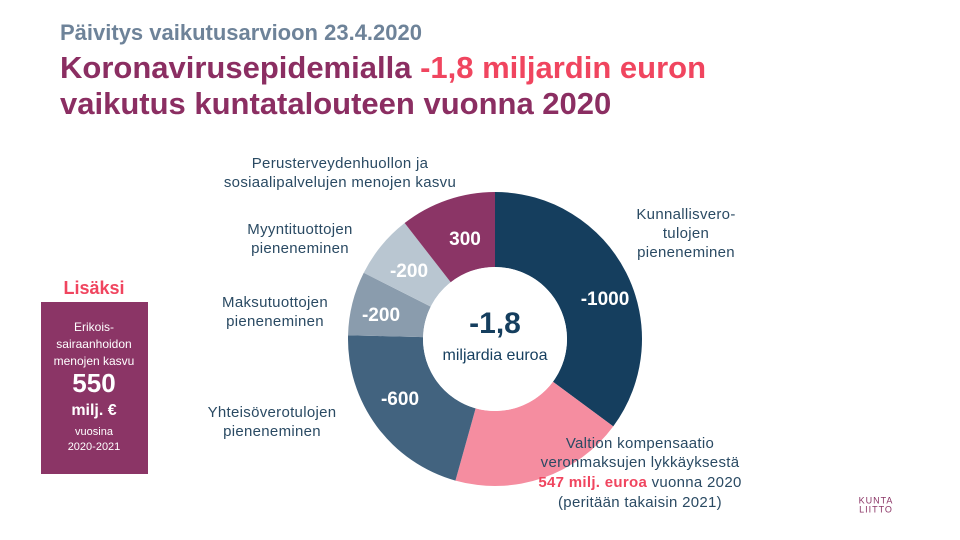  What do you see at coordinates (340, 182) in the screenshot?
I see `category-label: sosiaalipalvelujen menojen kasvu` at bounding box center [340, 182].